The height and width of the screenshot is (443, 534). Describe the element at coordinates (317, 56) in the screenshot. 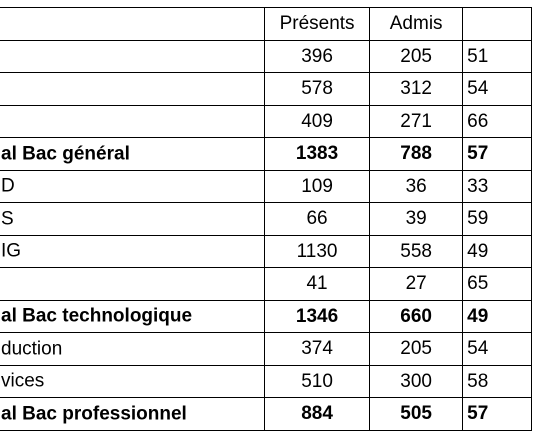

I see `presents-cell: 396` at that location.